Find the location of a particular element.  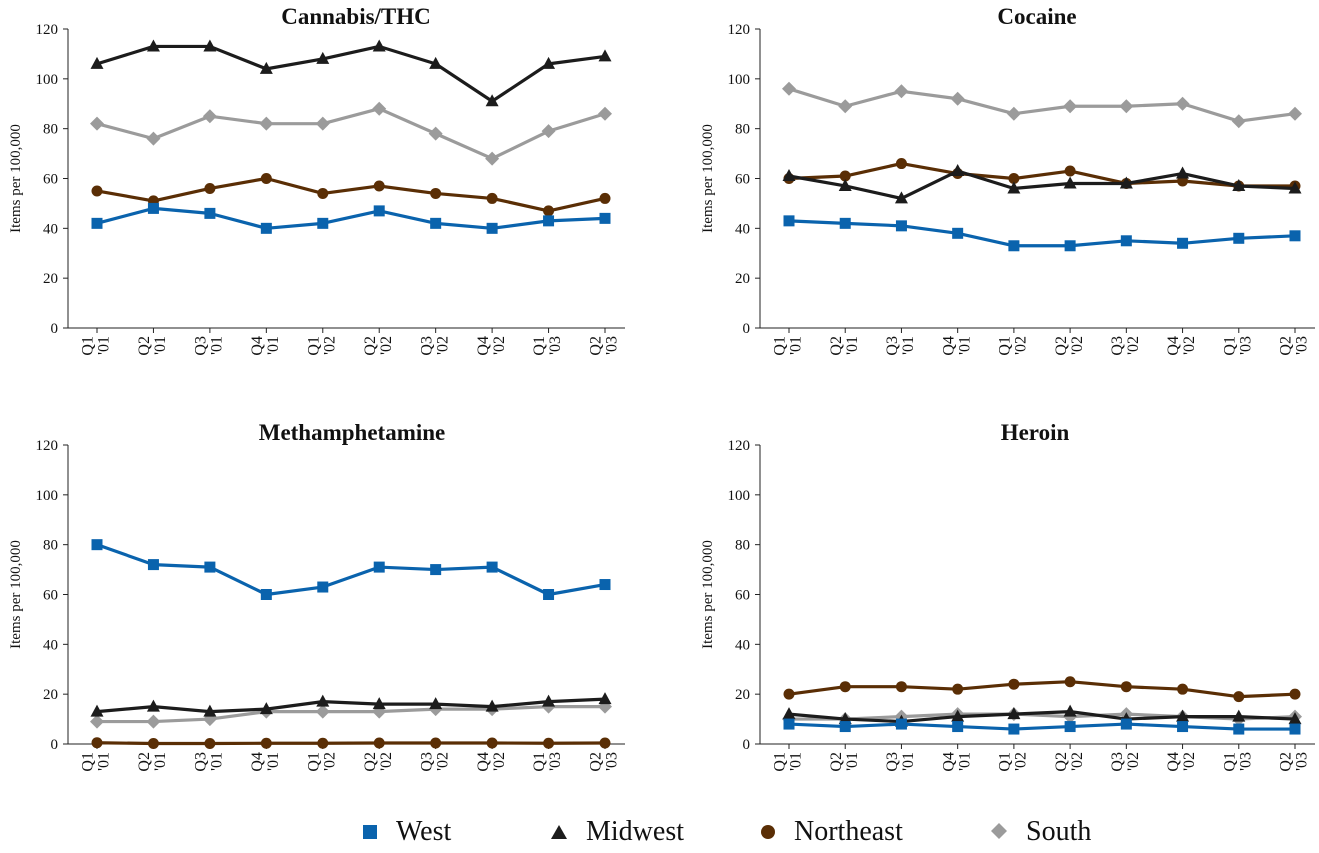

legend-label-south: South is located at coordinates (1059, 831).